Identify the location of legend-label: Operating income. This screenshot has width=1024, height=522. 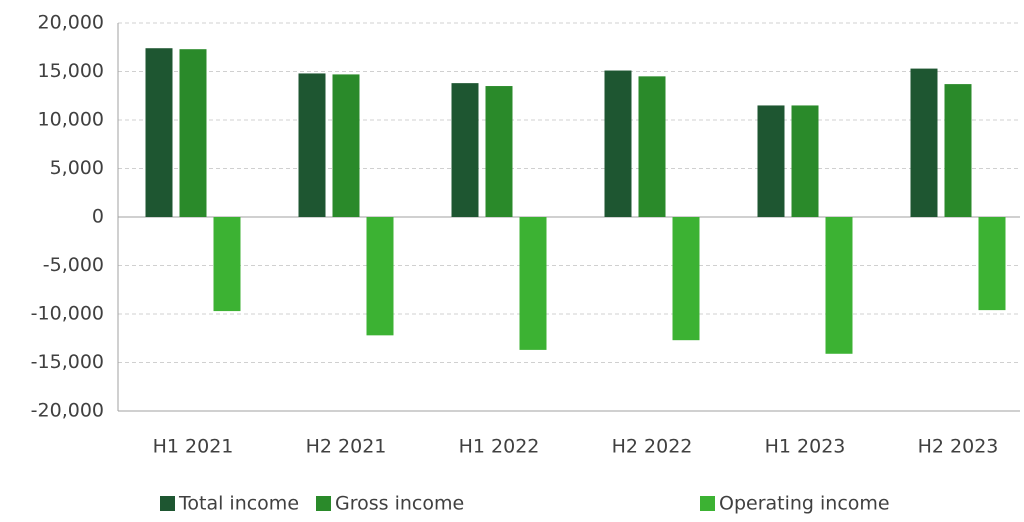
(804, 504).